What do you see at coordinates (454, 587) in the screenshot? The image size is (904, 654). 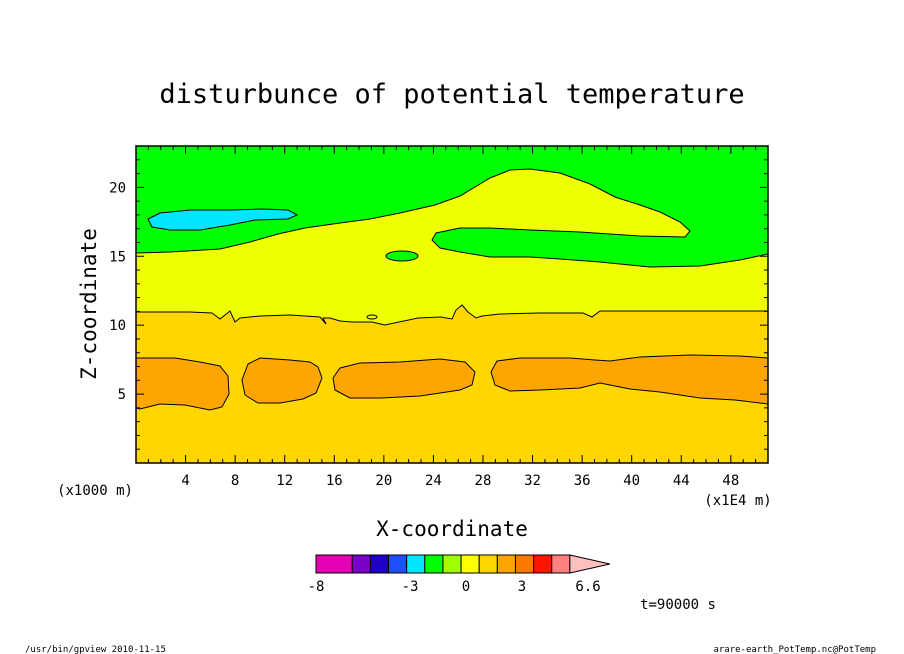 I see `colorbar-labels: -8 -3 0 3 6.6` at bounding box center [454, 587].